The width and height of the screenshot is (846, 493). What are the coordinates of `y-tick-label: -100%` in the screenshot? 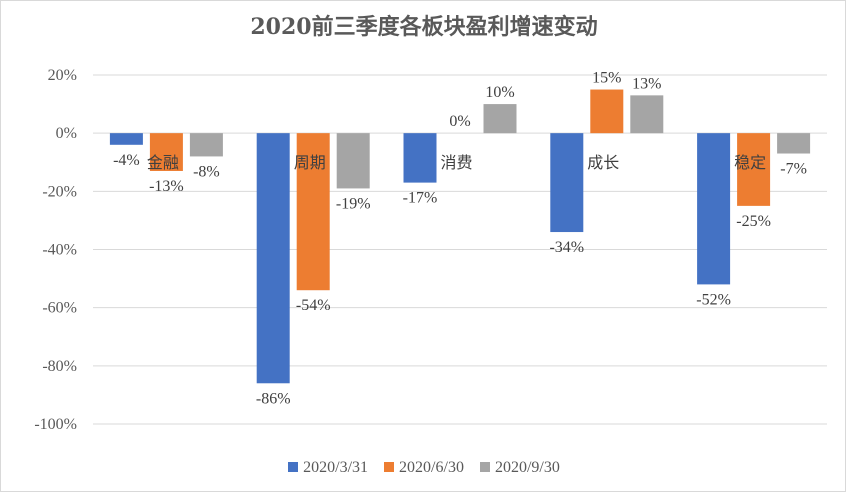 It's located at (55, 424).